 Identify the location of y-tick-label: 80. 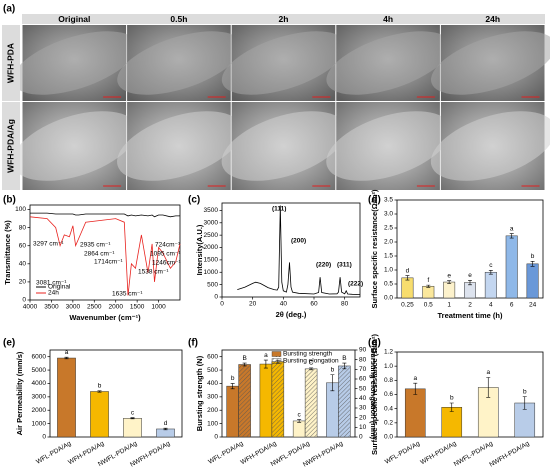
(23, 227).